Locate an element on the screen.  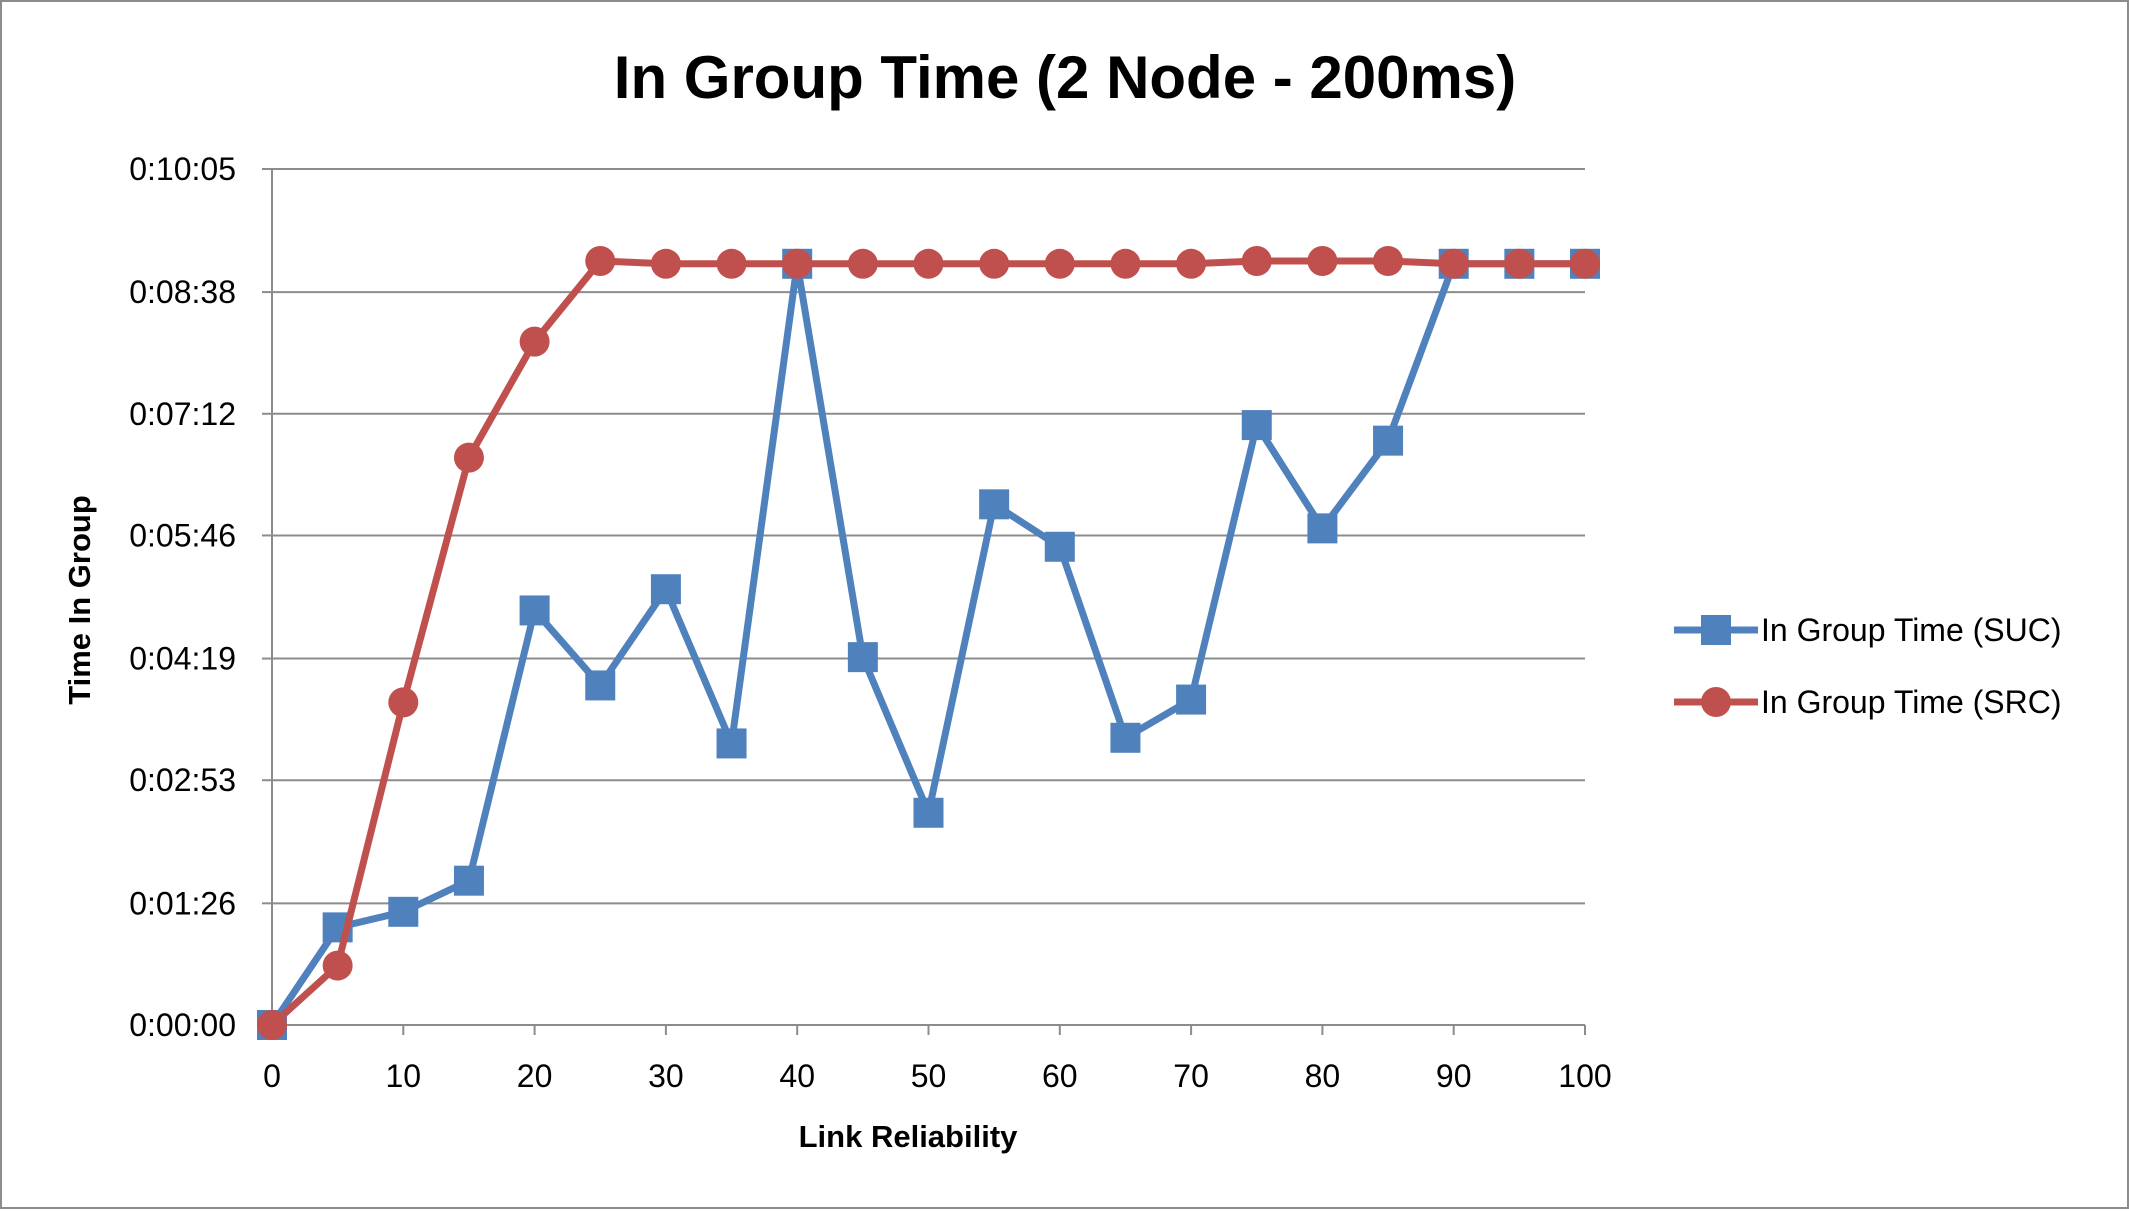
x-tick-label: 0 is located at coordinates (272, 1076).